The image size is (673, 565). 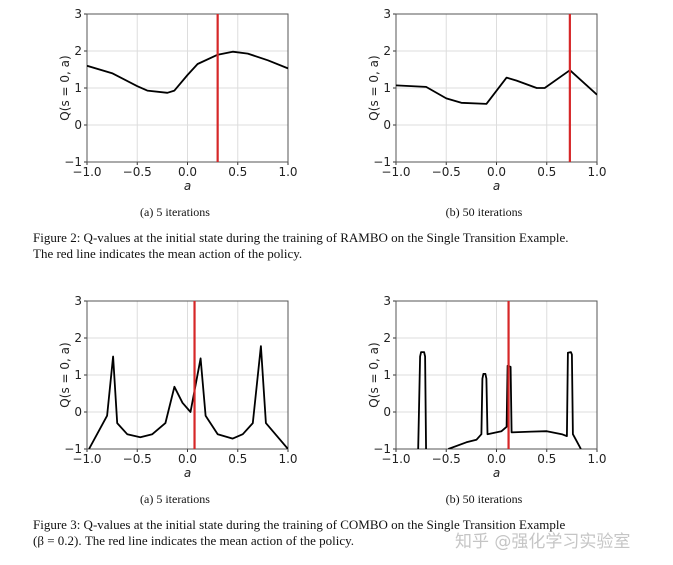 I want to click on chart-panel-2: −1.0 −0.5 0.0 0.5 1.0 −1 0 1 2 3 a Q(s = 0, a), so click(x=178, y=387).